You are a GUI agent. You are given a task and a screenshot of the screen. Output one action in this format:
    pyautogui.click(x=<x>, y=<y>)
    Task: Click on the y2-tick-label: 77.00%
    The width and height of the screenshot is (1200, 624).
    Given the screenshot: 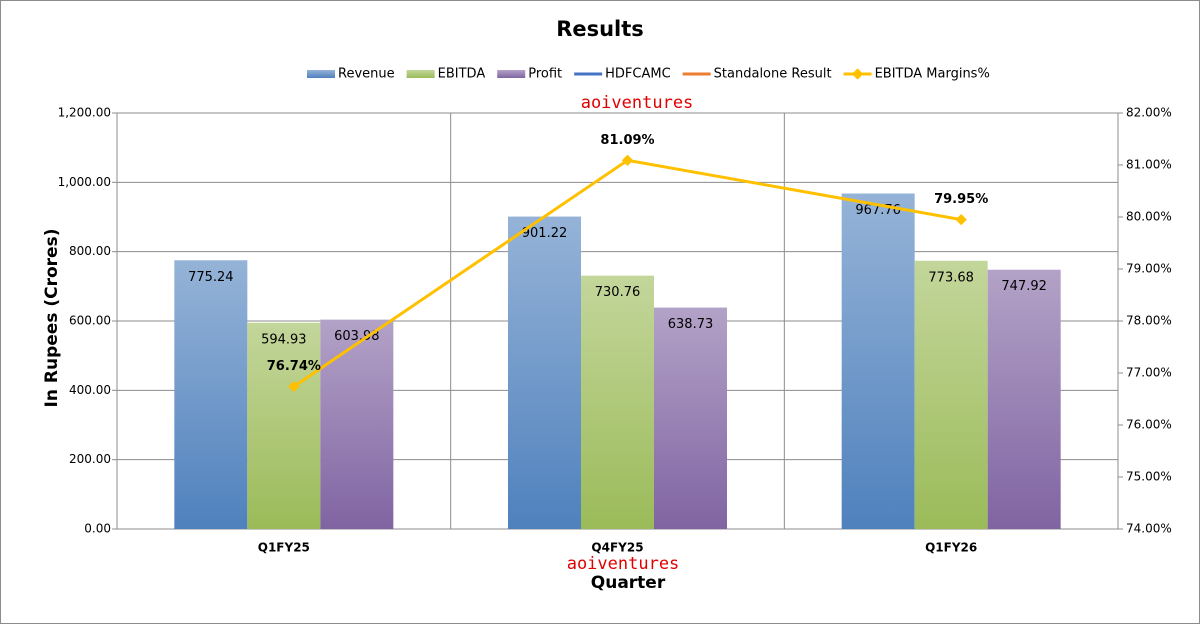 What is the action you would take?
    pyautogui.click(x=1149, y=373)
    